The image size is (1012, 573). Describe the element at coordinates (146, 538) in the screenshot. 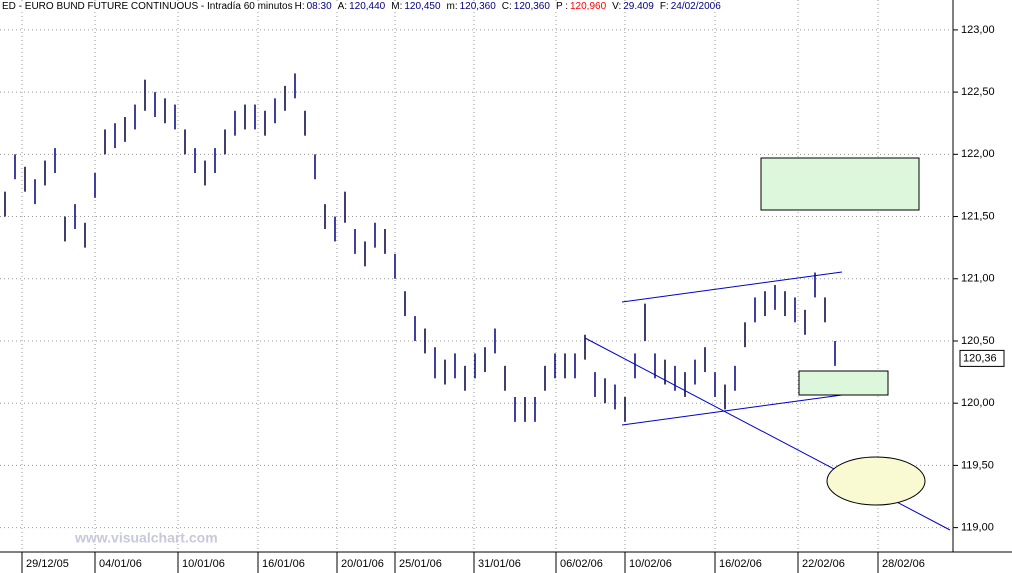

I see `watermark: www.visualchart.com` at that location.